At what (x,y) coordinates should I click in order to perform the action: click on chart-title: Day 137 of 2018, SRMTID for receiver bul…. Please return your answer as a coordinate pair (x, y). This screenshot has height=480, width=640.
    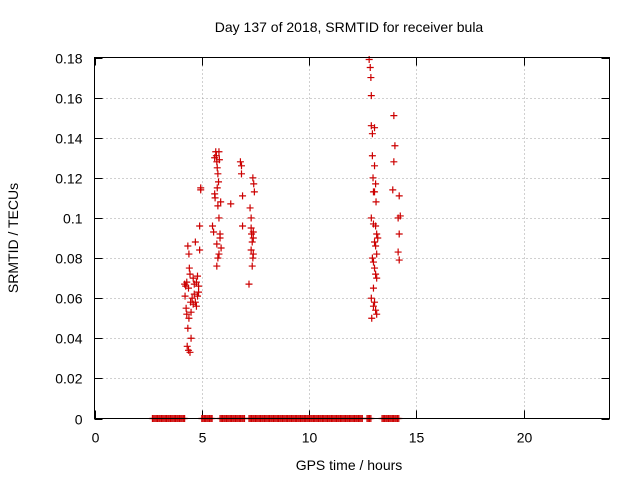
    Looking at the image, I should click on (349, 27).